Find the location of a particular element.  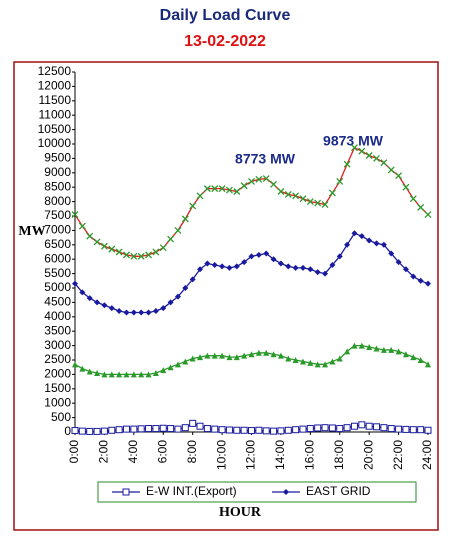

annotation: 9873 MW is located at coordinates (353, 141).